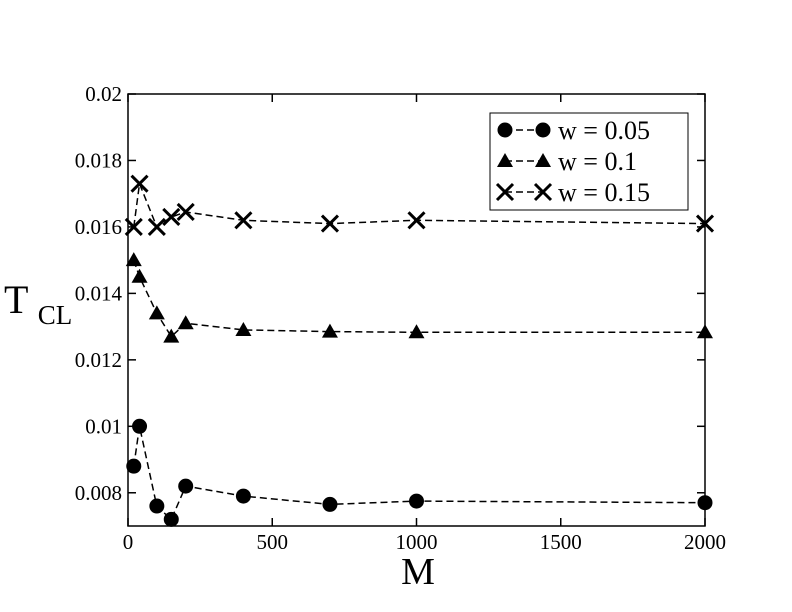 The height and width of the screenshot is (612, 792). I want to click on y-tick-label: 0.02, so click(103, 94).